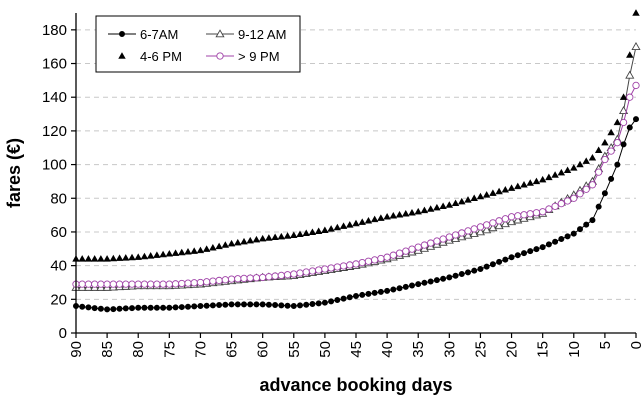  Describe the element at coordinates (63, 333) in the screenshot. I see `y-tick-label: 0` at that location.